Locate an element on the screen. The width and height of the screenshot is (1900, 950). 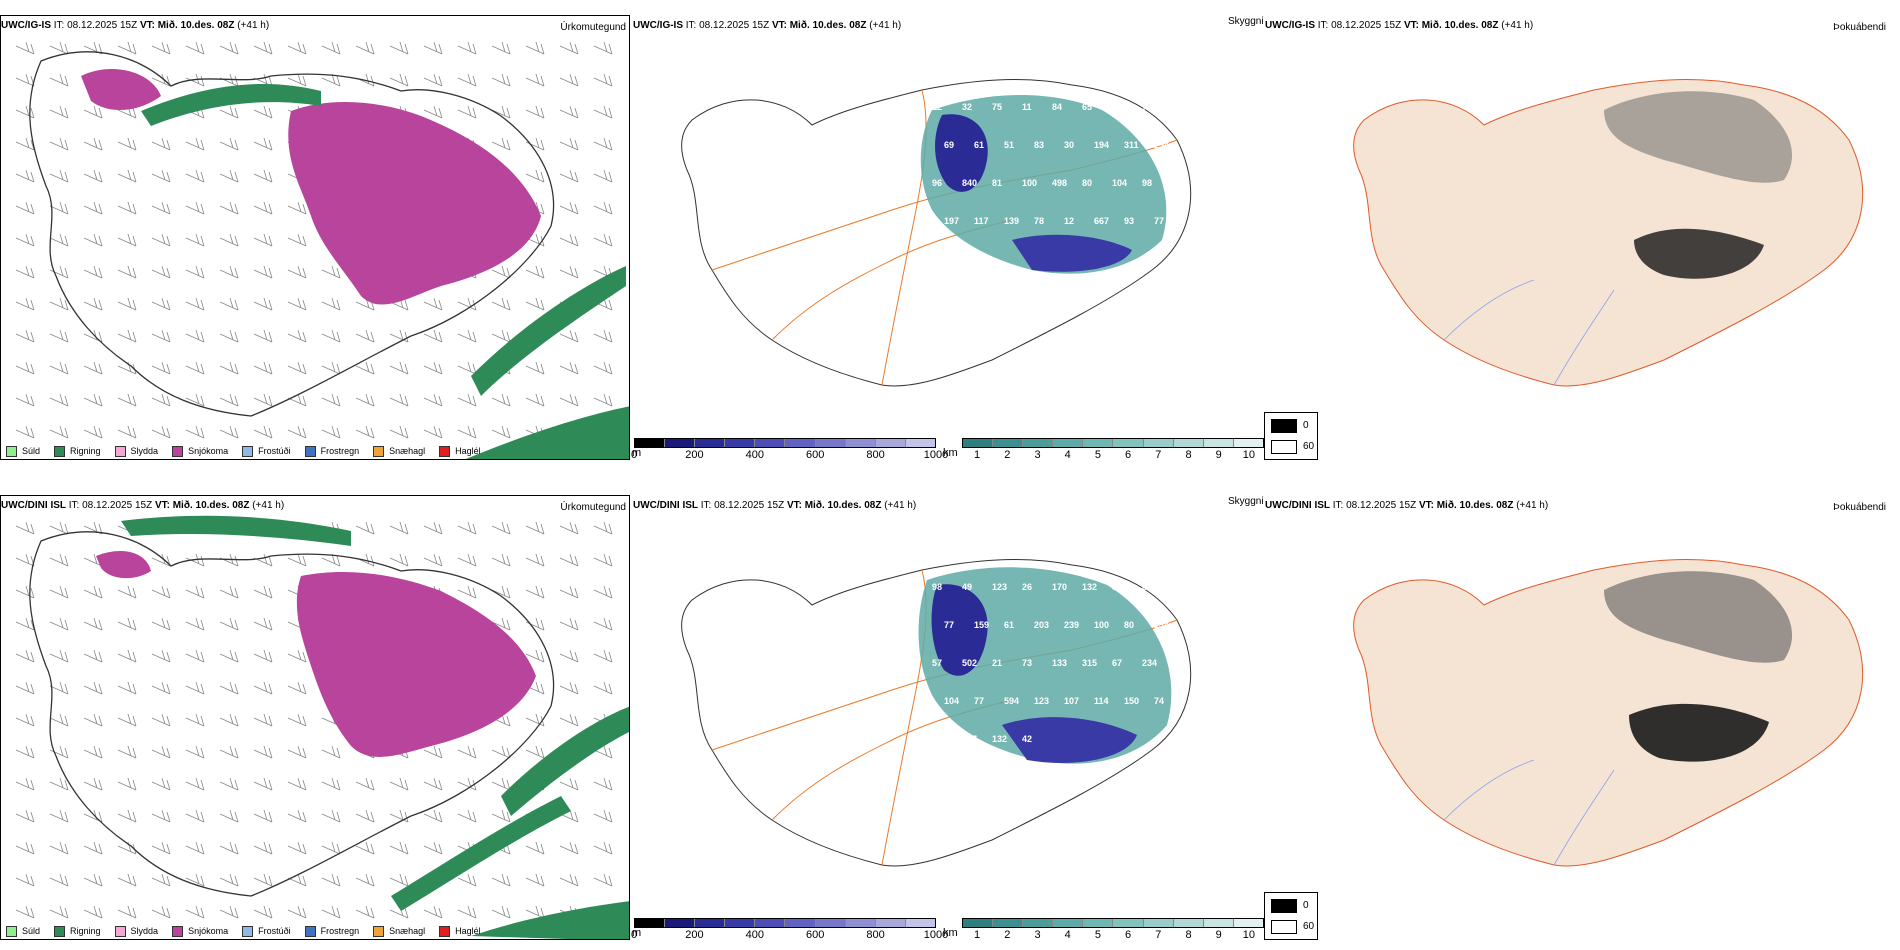
visibility-value-label: 11 is located at coordinates (1027, 107).